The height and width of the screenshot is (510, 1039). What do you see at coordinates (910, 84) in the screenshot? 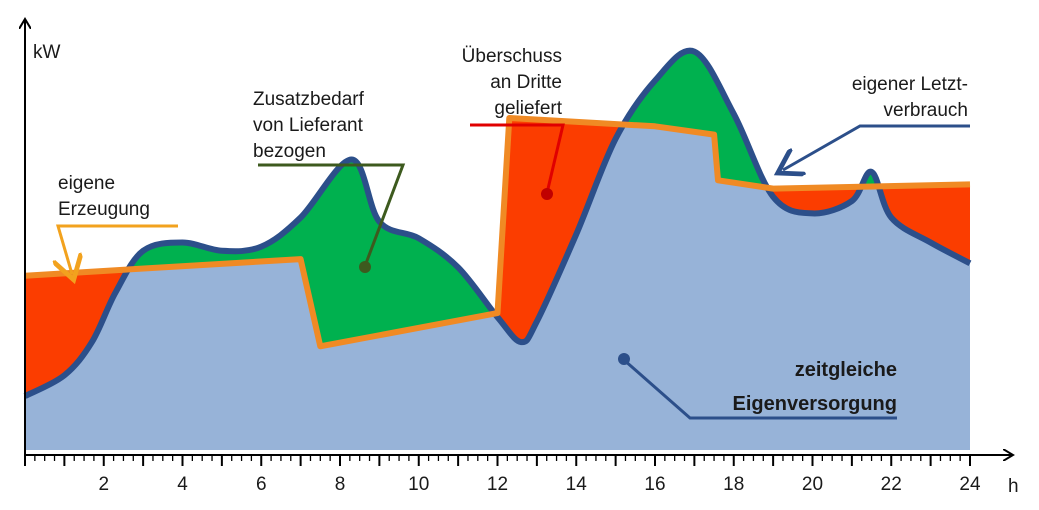
I see `consumption-label-line1: eigener Letzt-` at bounding box center [910, 84].